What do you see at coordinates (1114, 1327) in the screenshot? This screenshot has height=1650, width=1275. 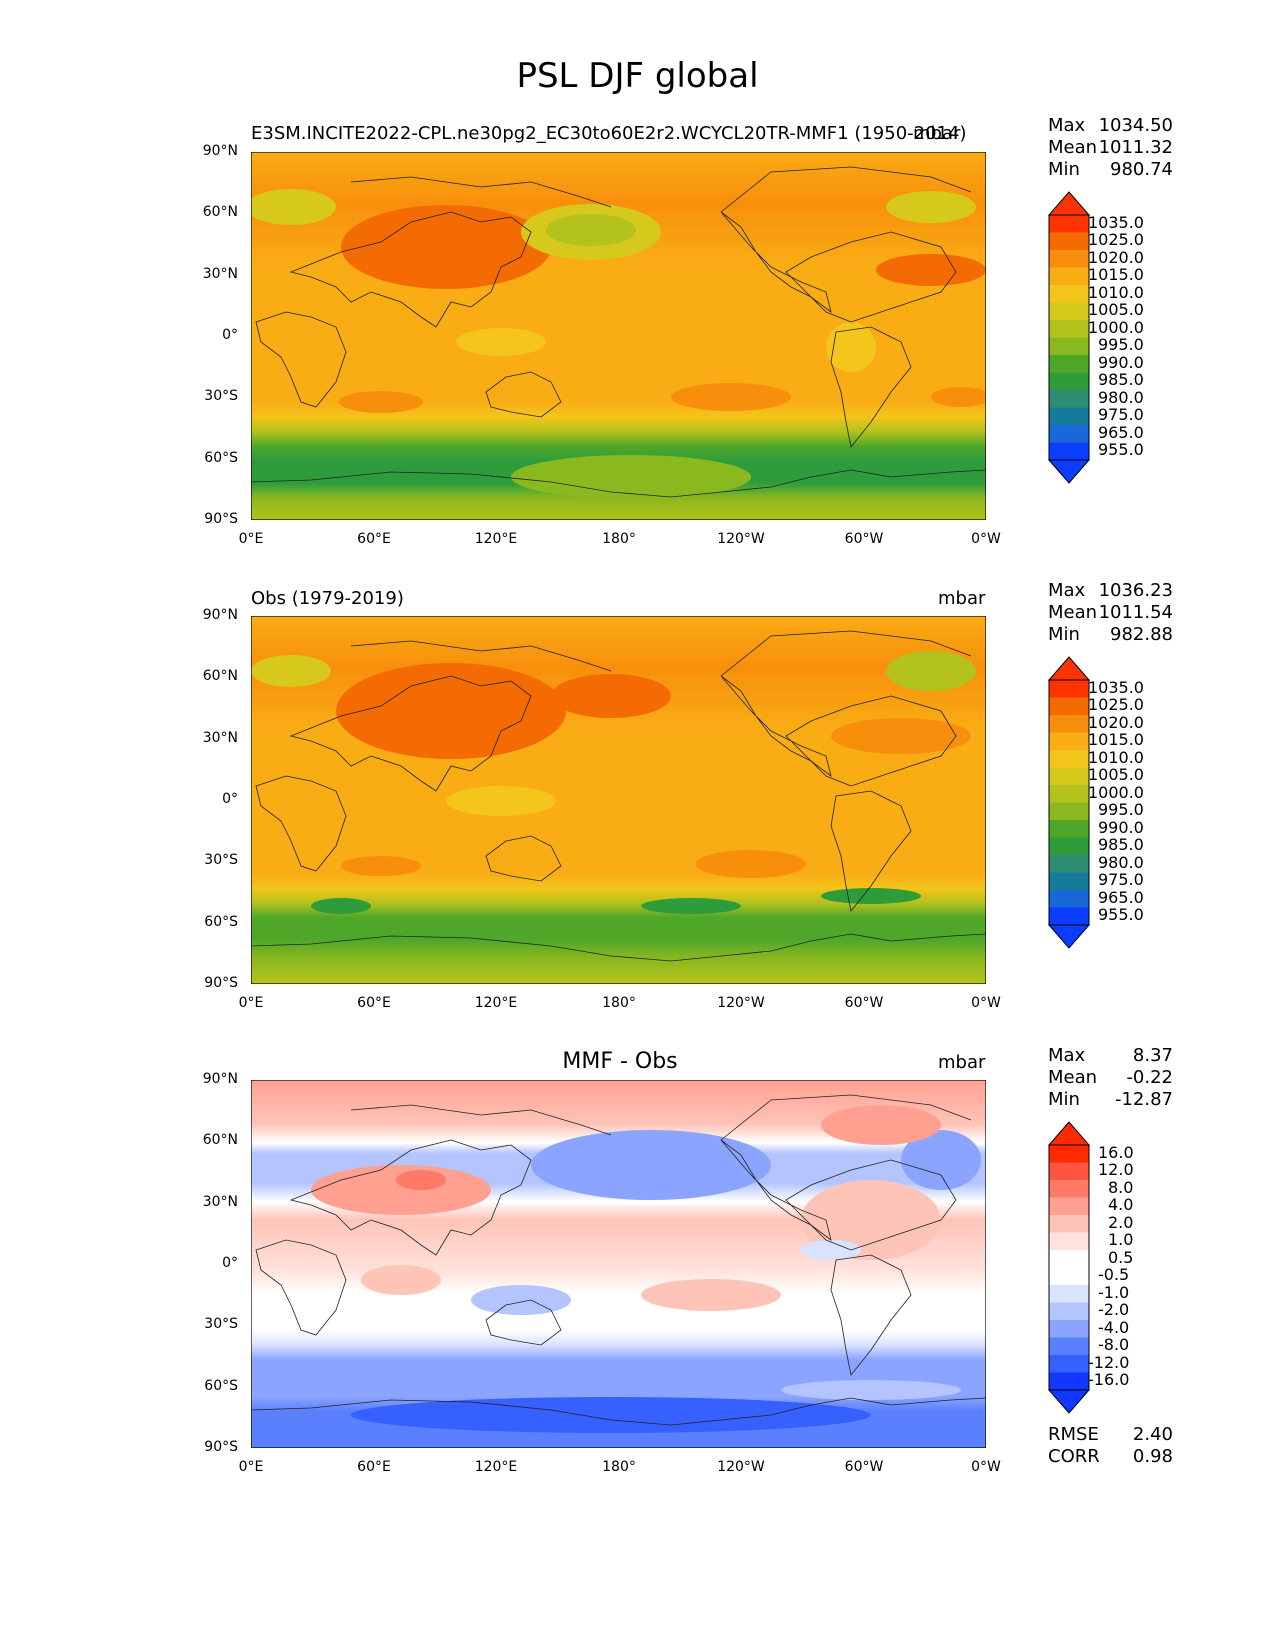 I see `colorbar-level: -4.0` at bounding box center [1114, 1327].